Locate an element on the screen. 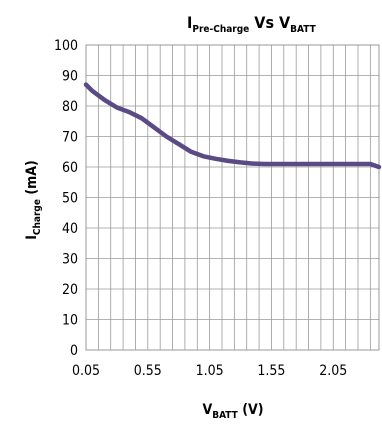 The image size is (382, 425). ylabel-sub: Charge is located at coordinates (37, 217).